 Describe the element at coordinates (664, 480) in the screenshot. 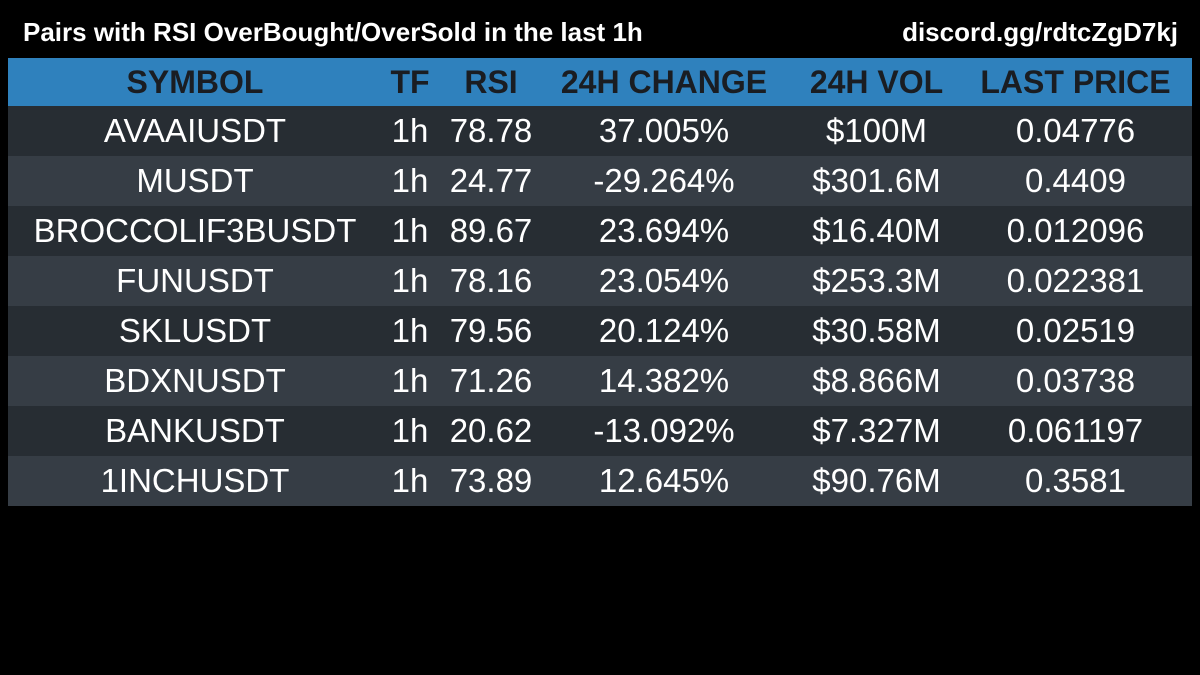

I see `change-cell: 12.645%` at that location.